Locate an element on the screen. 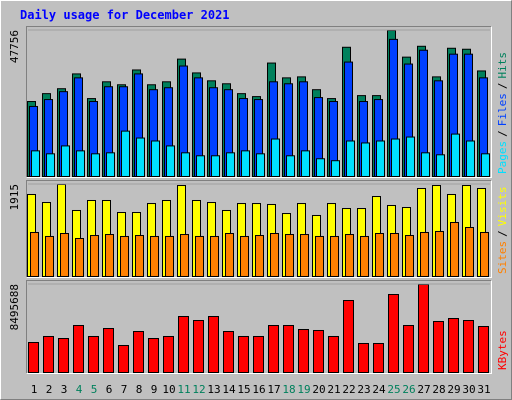 The width and height of the screenshot is (512, 400). x-tick-label: 13 is located at coordinates (213, 389).